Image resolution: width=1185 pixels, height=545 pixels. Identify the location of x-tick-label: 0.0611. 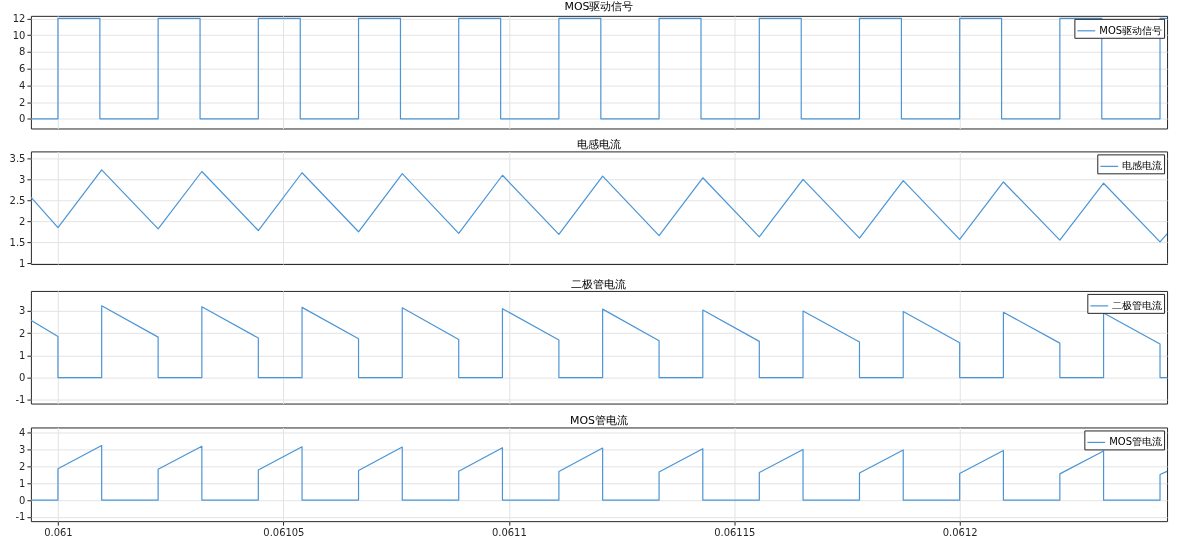
(509, 532).